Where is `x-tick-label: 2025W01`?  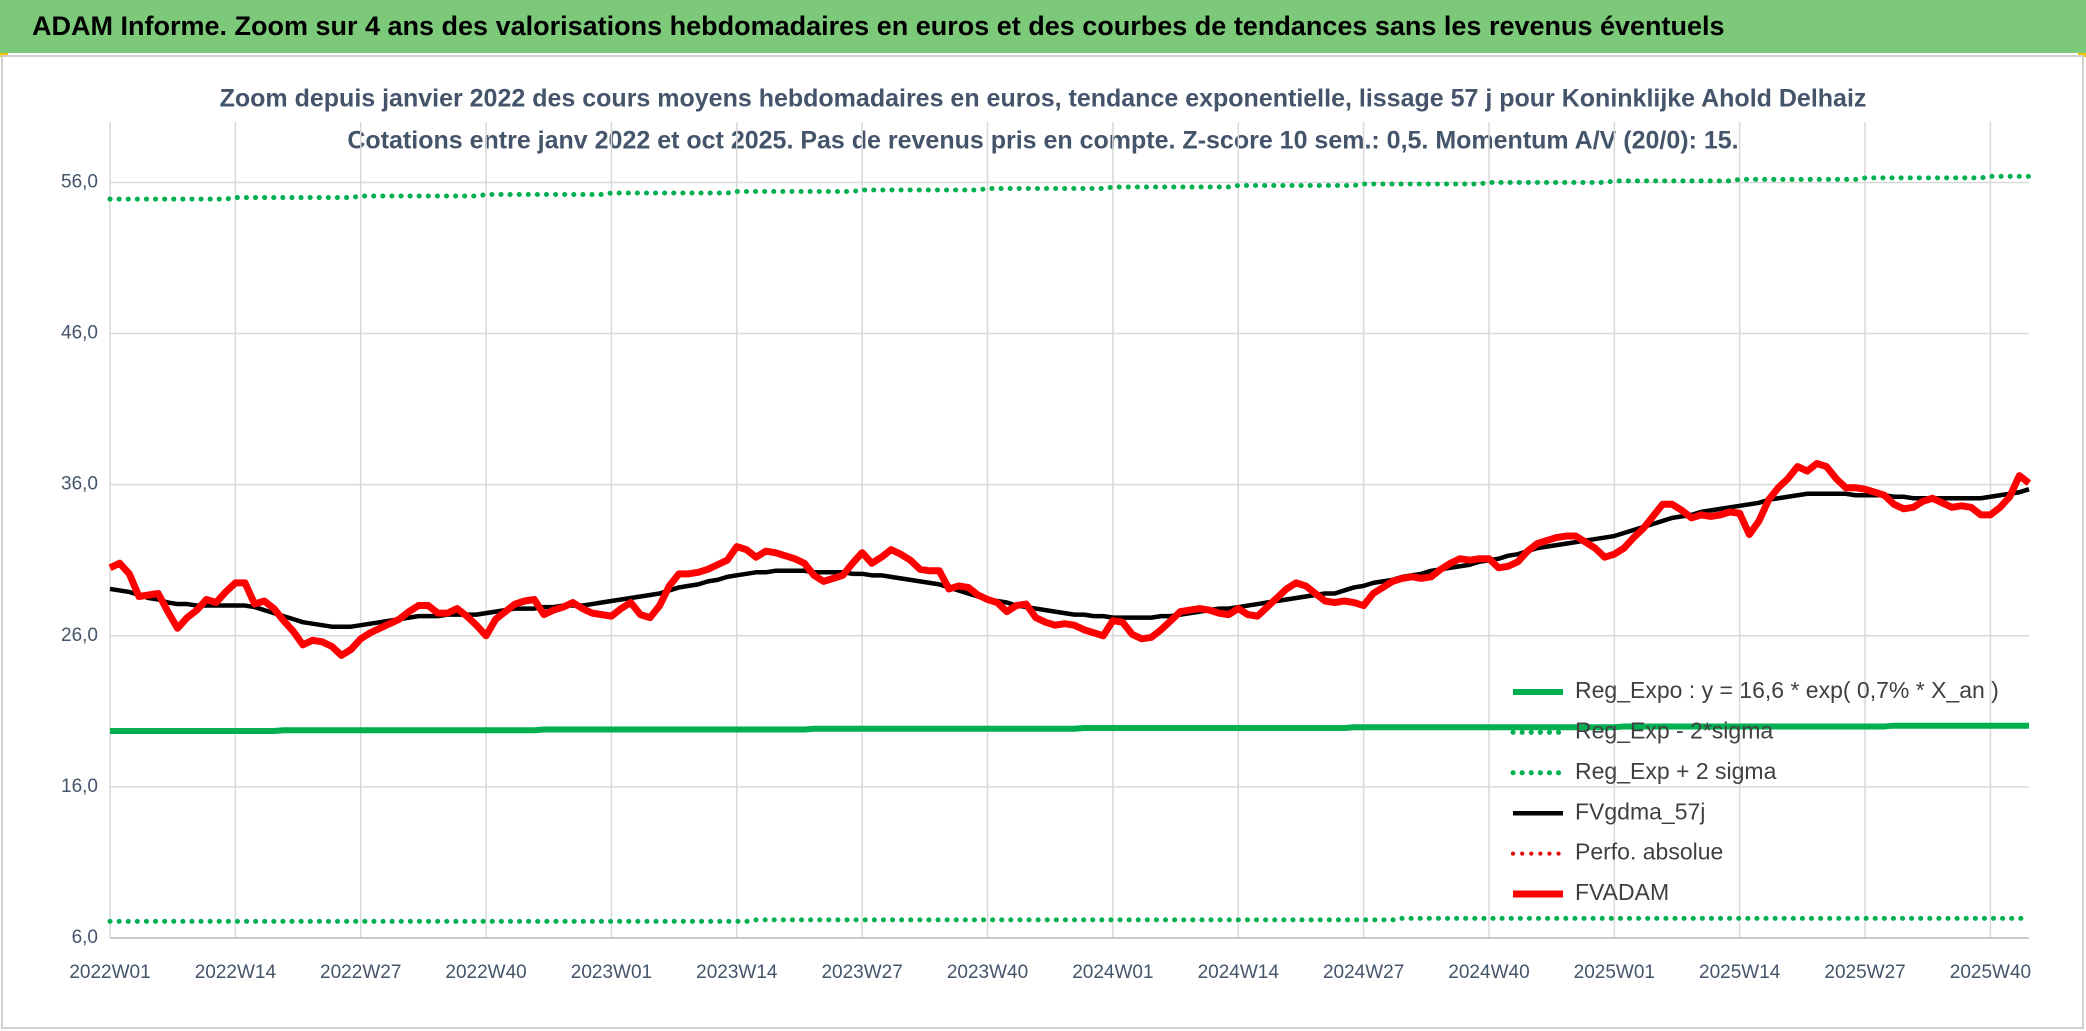
x-tick-label: 2025W01 is located at coordinates (1614, 972).